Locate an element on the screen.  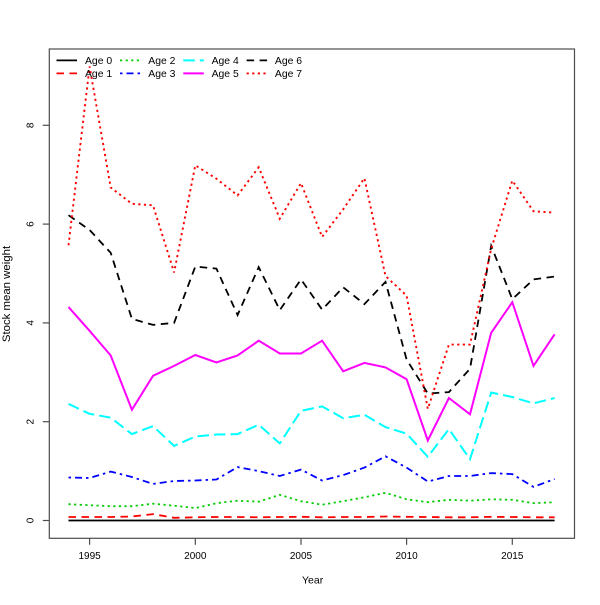
svg-text: 2000 is located at coordinates (195, 556).